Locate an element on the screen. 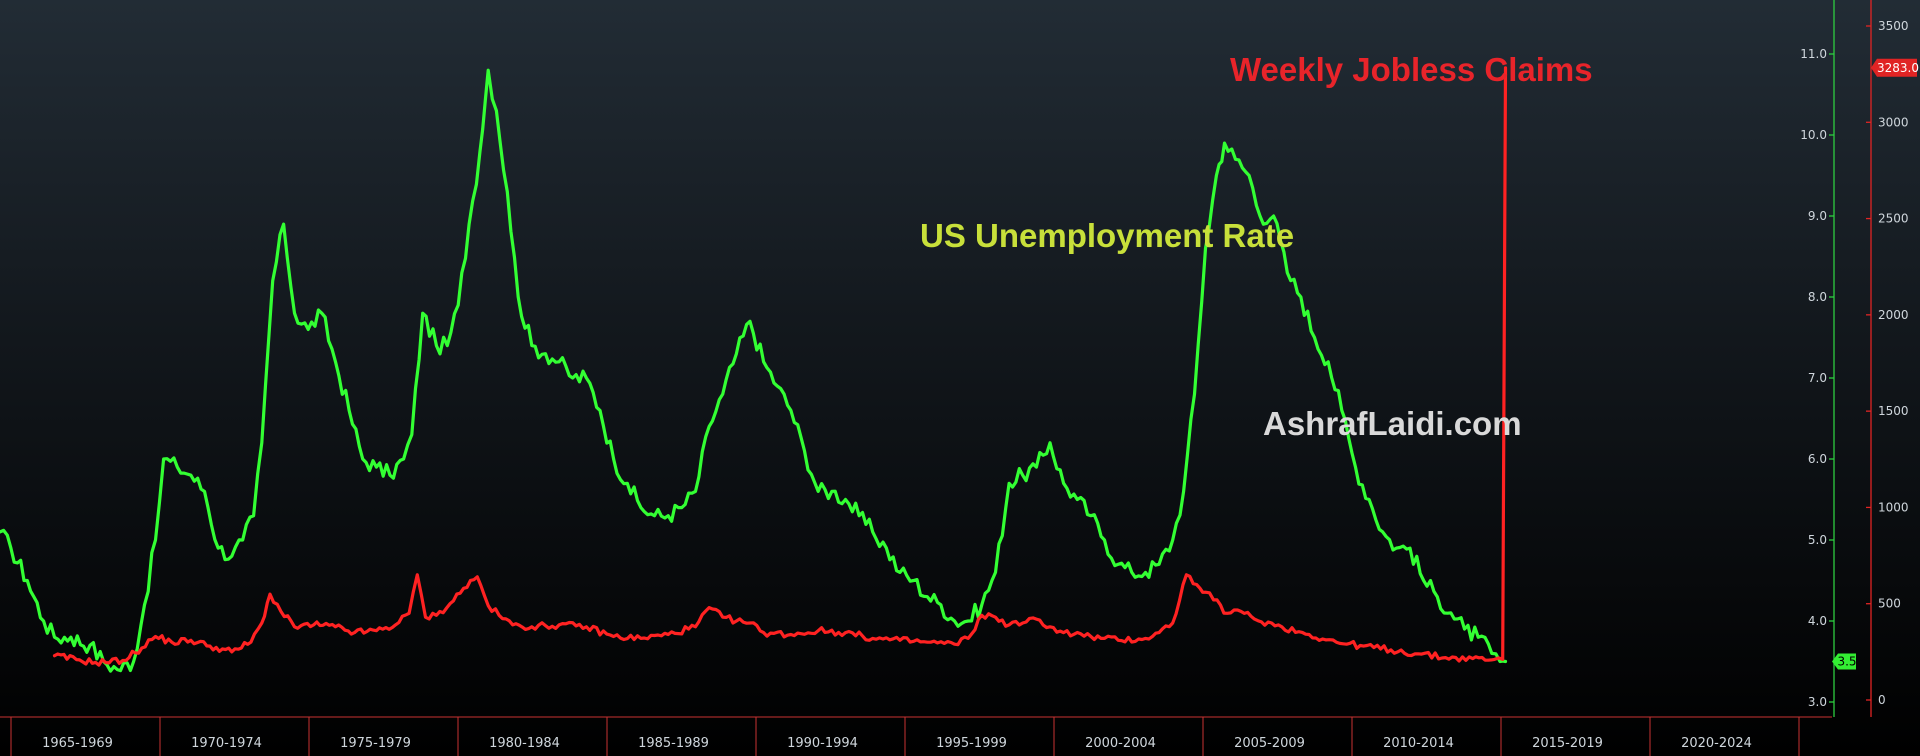 The width and height of the screenshot is (1920, 756). green-last-value-label: 3.5 is located at coordinates (1846, 662).